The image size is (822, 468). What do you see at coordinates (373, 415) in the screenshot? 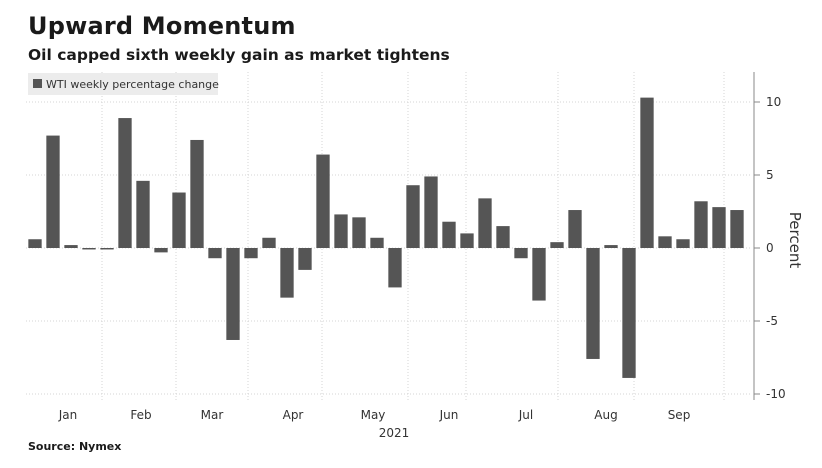
I see `x-tick-label: May` at bounding box center [373, 415].